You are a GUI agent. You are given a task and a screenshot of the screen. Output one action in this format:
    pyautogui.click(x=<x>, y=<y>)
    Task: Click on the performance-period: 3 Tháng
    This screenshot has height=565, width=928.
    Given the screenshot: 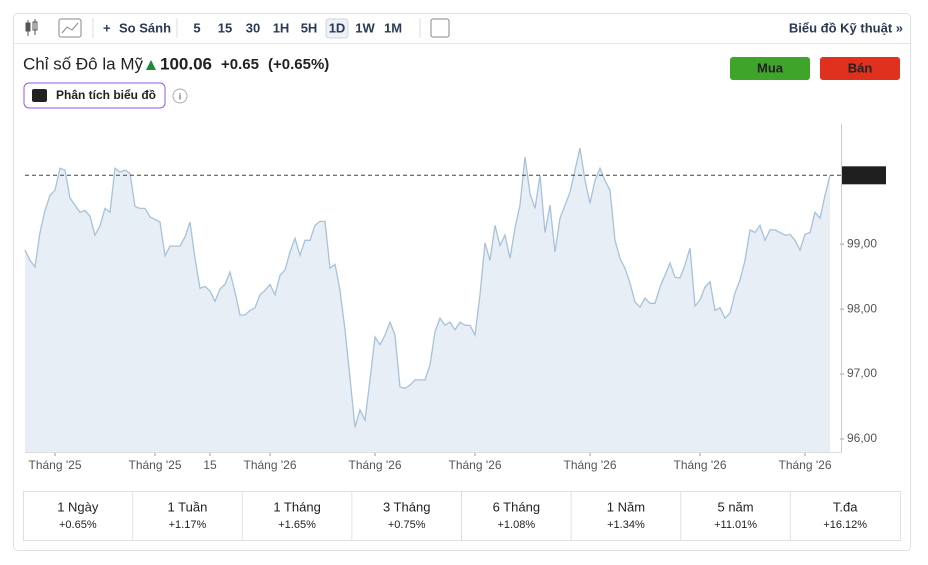 What is the action you would take?
    pyautogui.click(x=406, y=506)
    